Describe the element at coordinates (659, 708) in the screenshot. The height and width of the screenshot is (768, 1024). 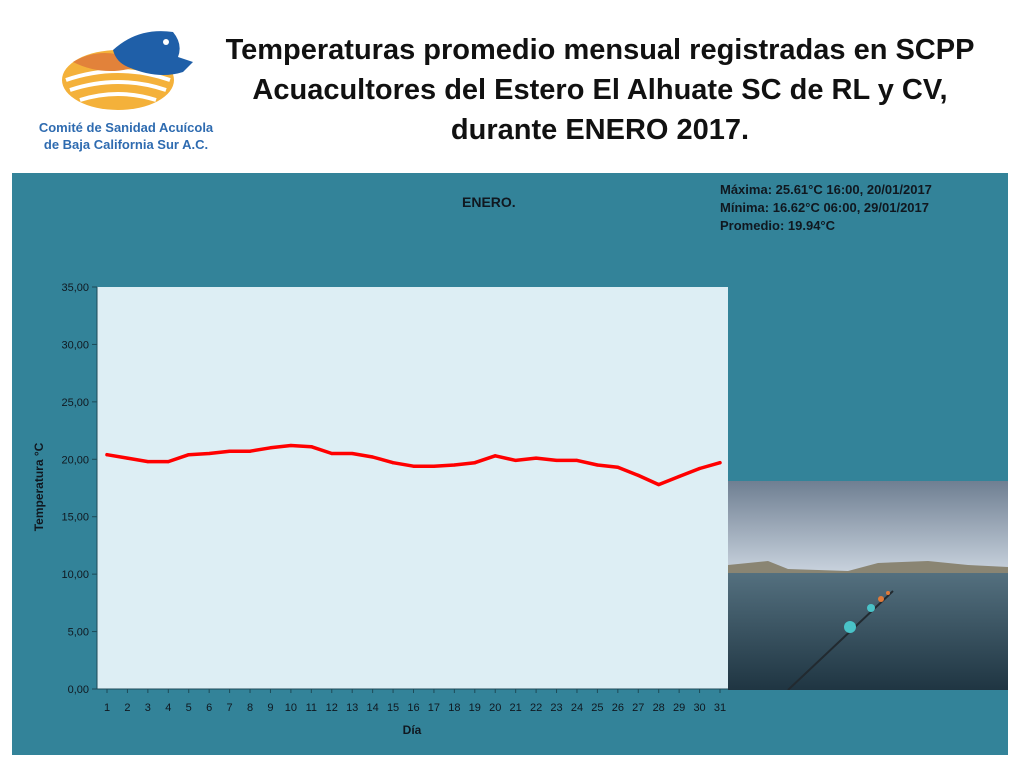
I see `x-tick-label: 28` at that location.